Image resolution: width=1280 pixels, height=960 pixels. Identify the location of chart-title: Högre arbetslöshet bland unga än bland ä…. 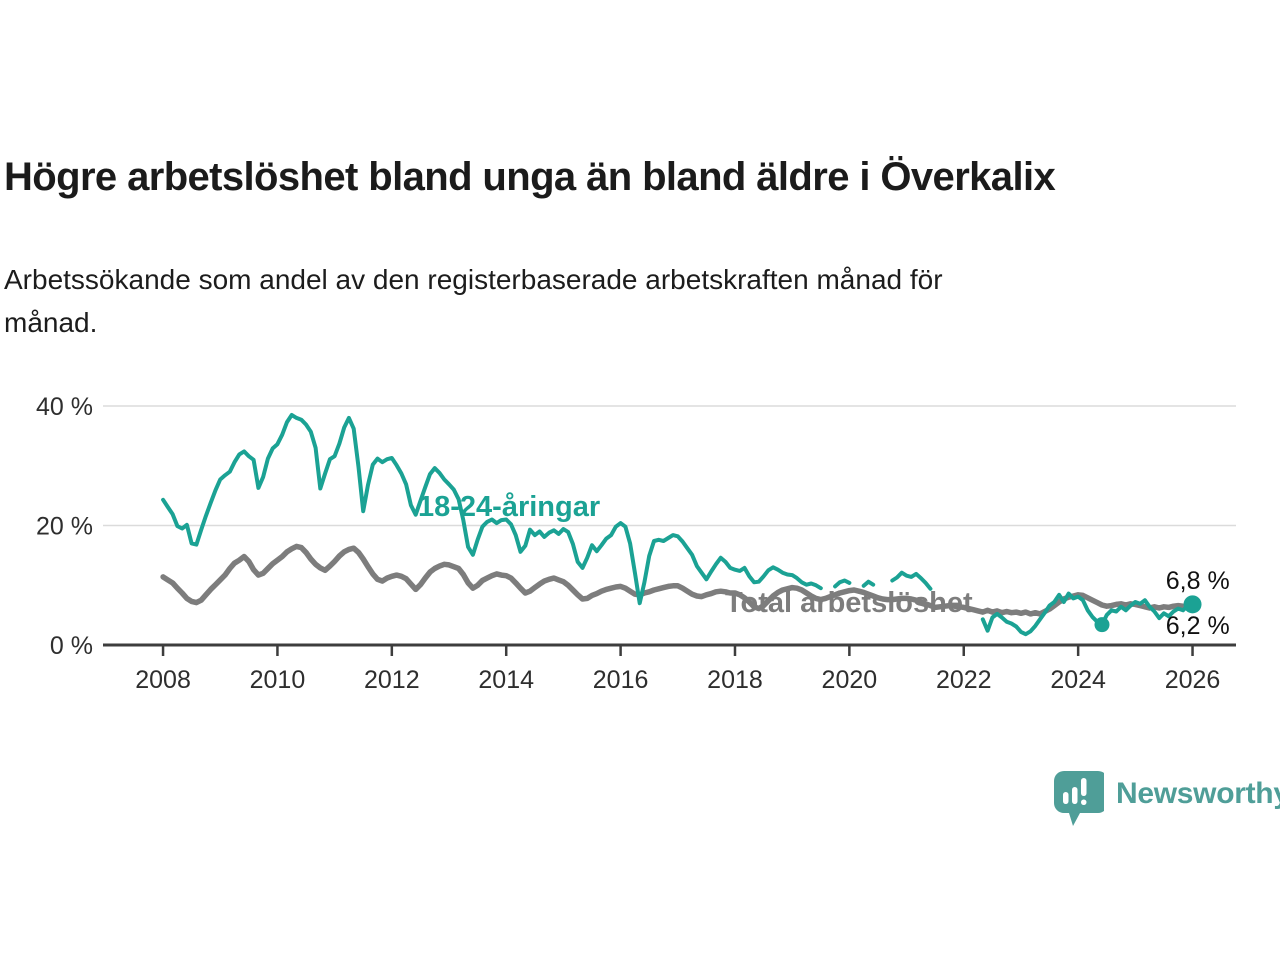
(530, 177).